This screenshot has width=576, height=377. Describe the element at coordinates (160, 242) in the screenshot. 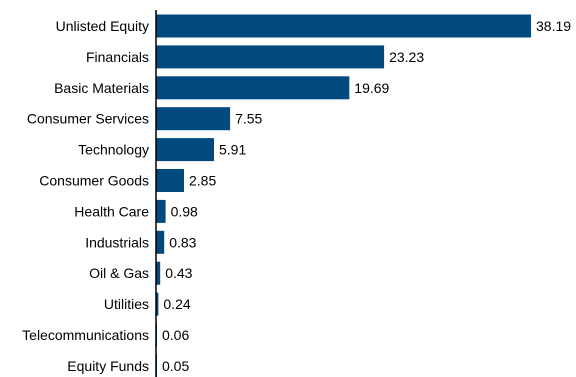

I see `bar-industrials` at that location.